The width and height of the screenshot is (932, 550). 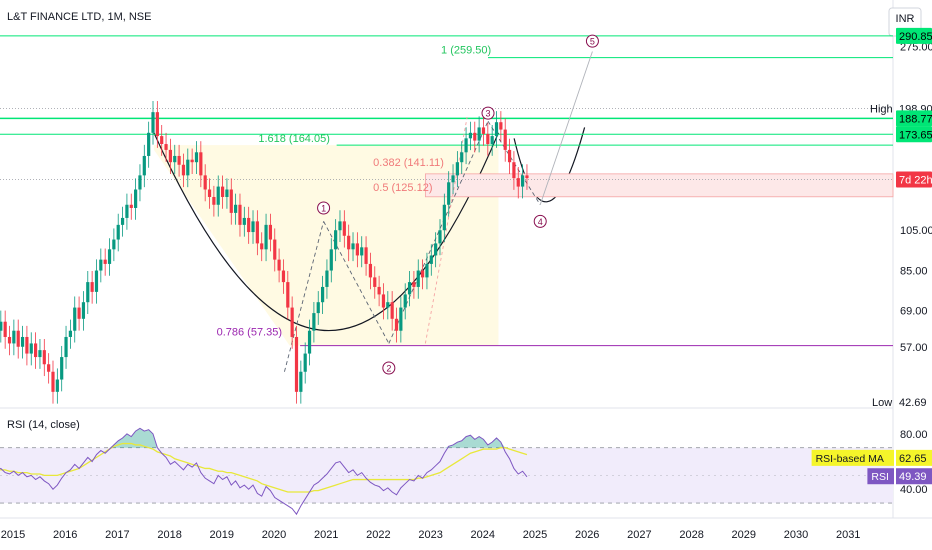 I want to click on currency-label: INR, so click(x=905, y=19).